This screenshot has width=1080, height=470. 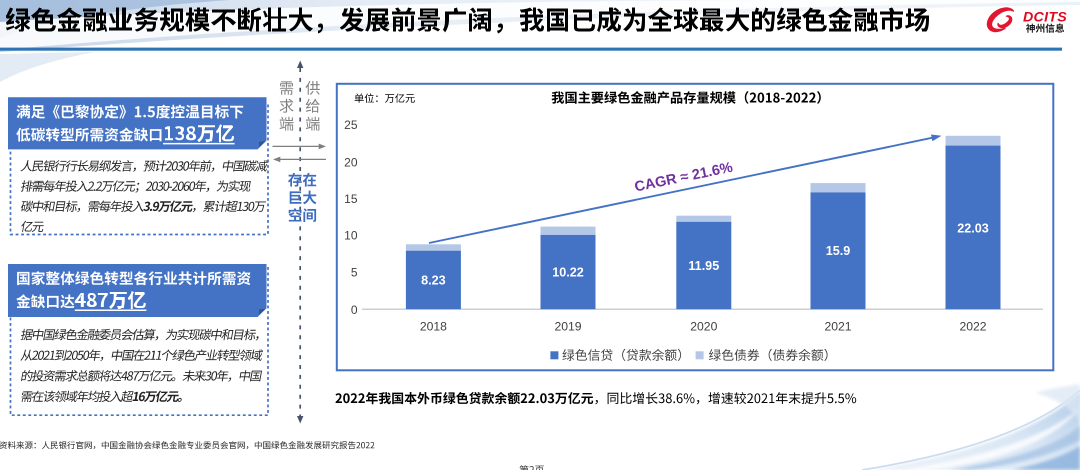 What do you see at coordinates (433, 280) in the screenshot?
I see `svg-text: 8.23` at bounding box center [433, 280].